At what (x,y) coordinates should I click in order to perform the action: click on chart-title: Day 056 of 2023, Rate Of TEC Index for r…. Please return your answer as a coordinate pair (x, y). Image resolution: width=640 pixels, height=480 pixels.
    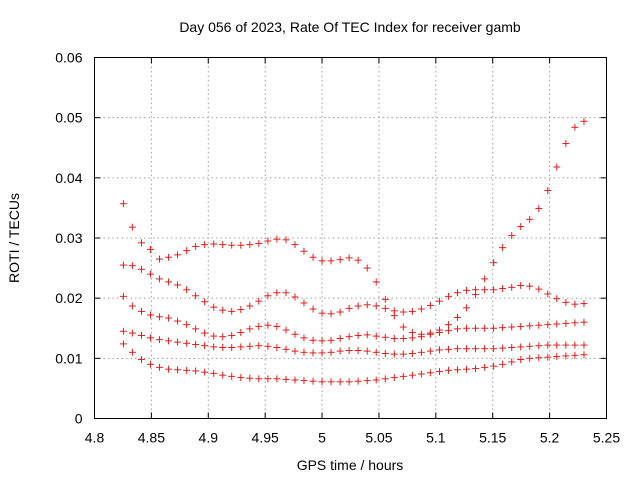
    Looking at the image, I should click on (350, 27).